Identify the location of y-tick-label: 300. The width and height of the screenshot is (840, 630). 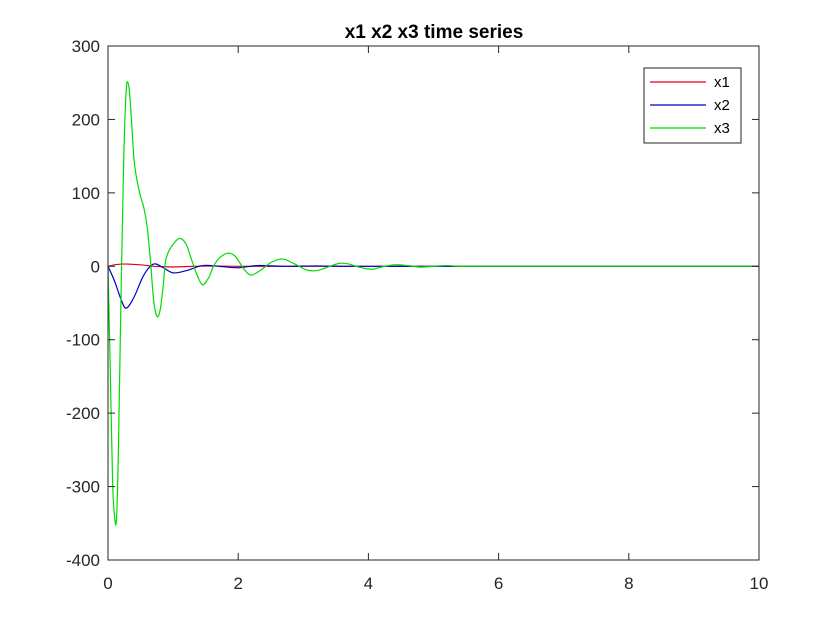
(86, 46).